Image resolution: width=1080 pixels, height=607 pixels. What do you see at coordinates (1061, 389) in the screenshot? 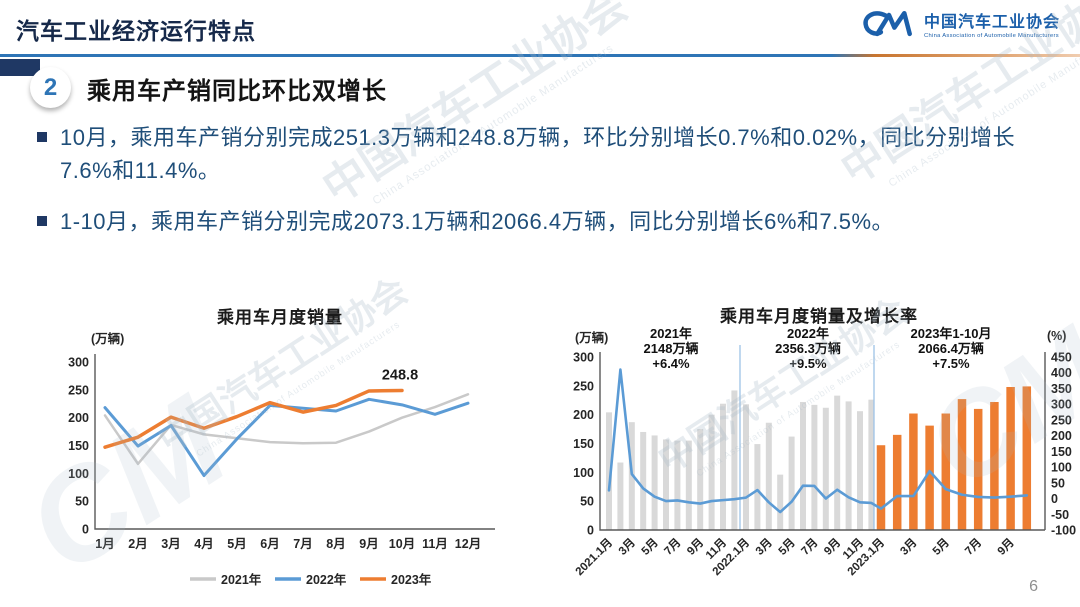
I see `svg-text: 350` at bounding box center [1061, 389].